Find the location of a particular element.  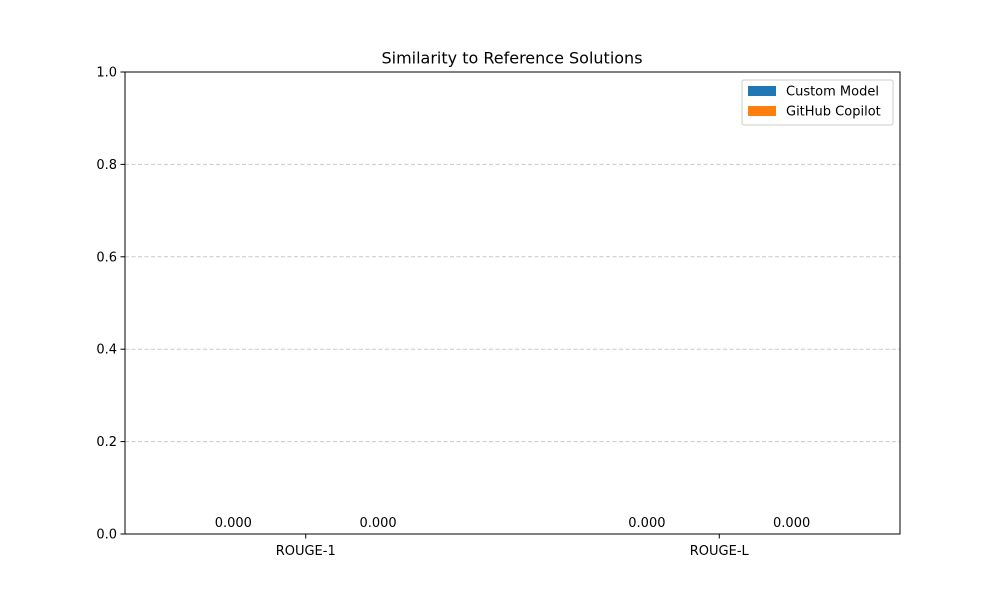

legend-label: GitHub Copilot is located at coordinates (833, 112).